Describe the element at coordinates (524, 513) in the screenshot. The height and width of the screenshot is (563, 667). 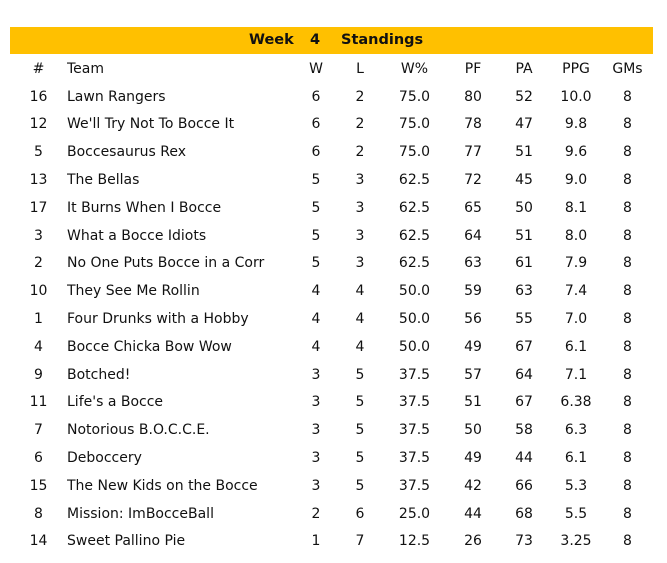
I see `points-against-cell: 68` at that location.